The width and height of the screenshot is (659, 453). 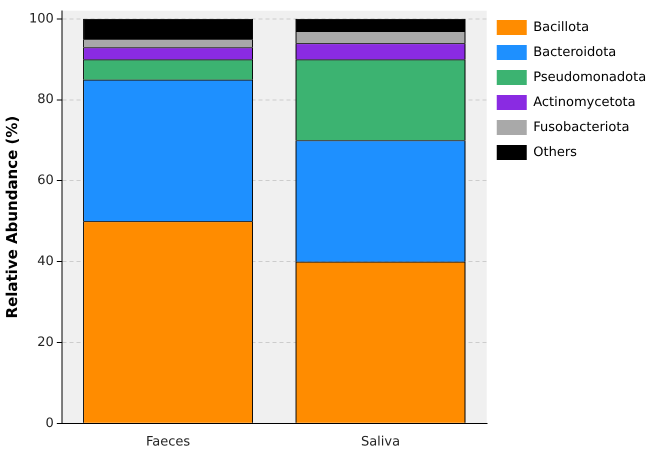 What do you see at coordinates (589, 77) in the screenshot?
I see `legend-label: Pseudomonadota` at bounding box center [589, 77].